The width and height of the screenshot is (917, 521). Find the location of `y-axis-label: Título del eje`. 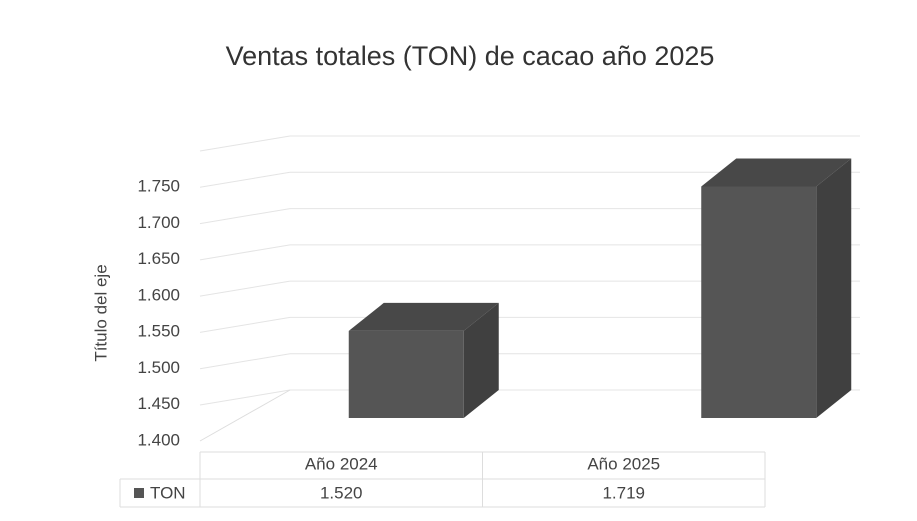

y-axis-label: Título del eje is located at coordinates (100, 312).